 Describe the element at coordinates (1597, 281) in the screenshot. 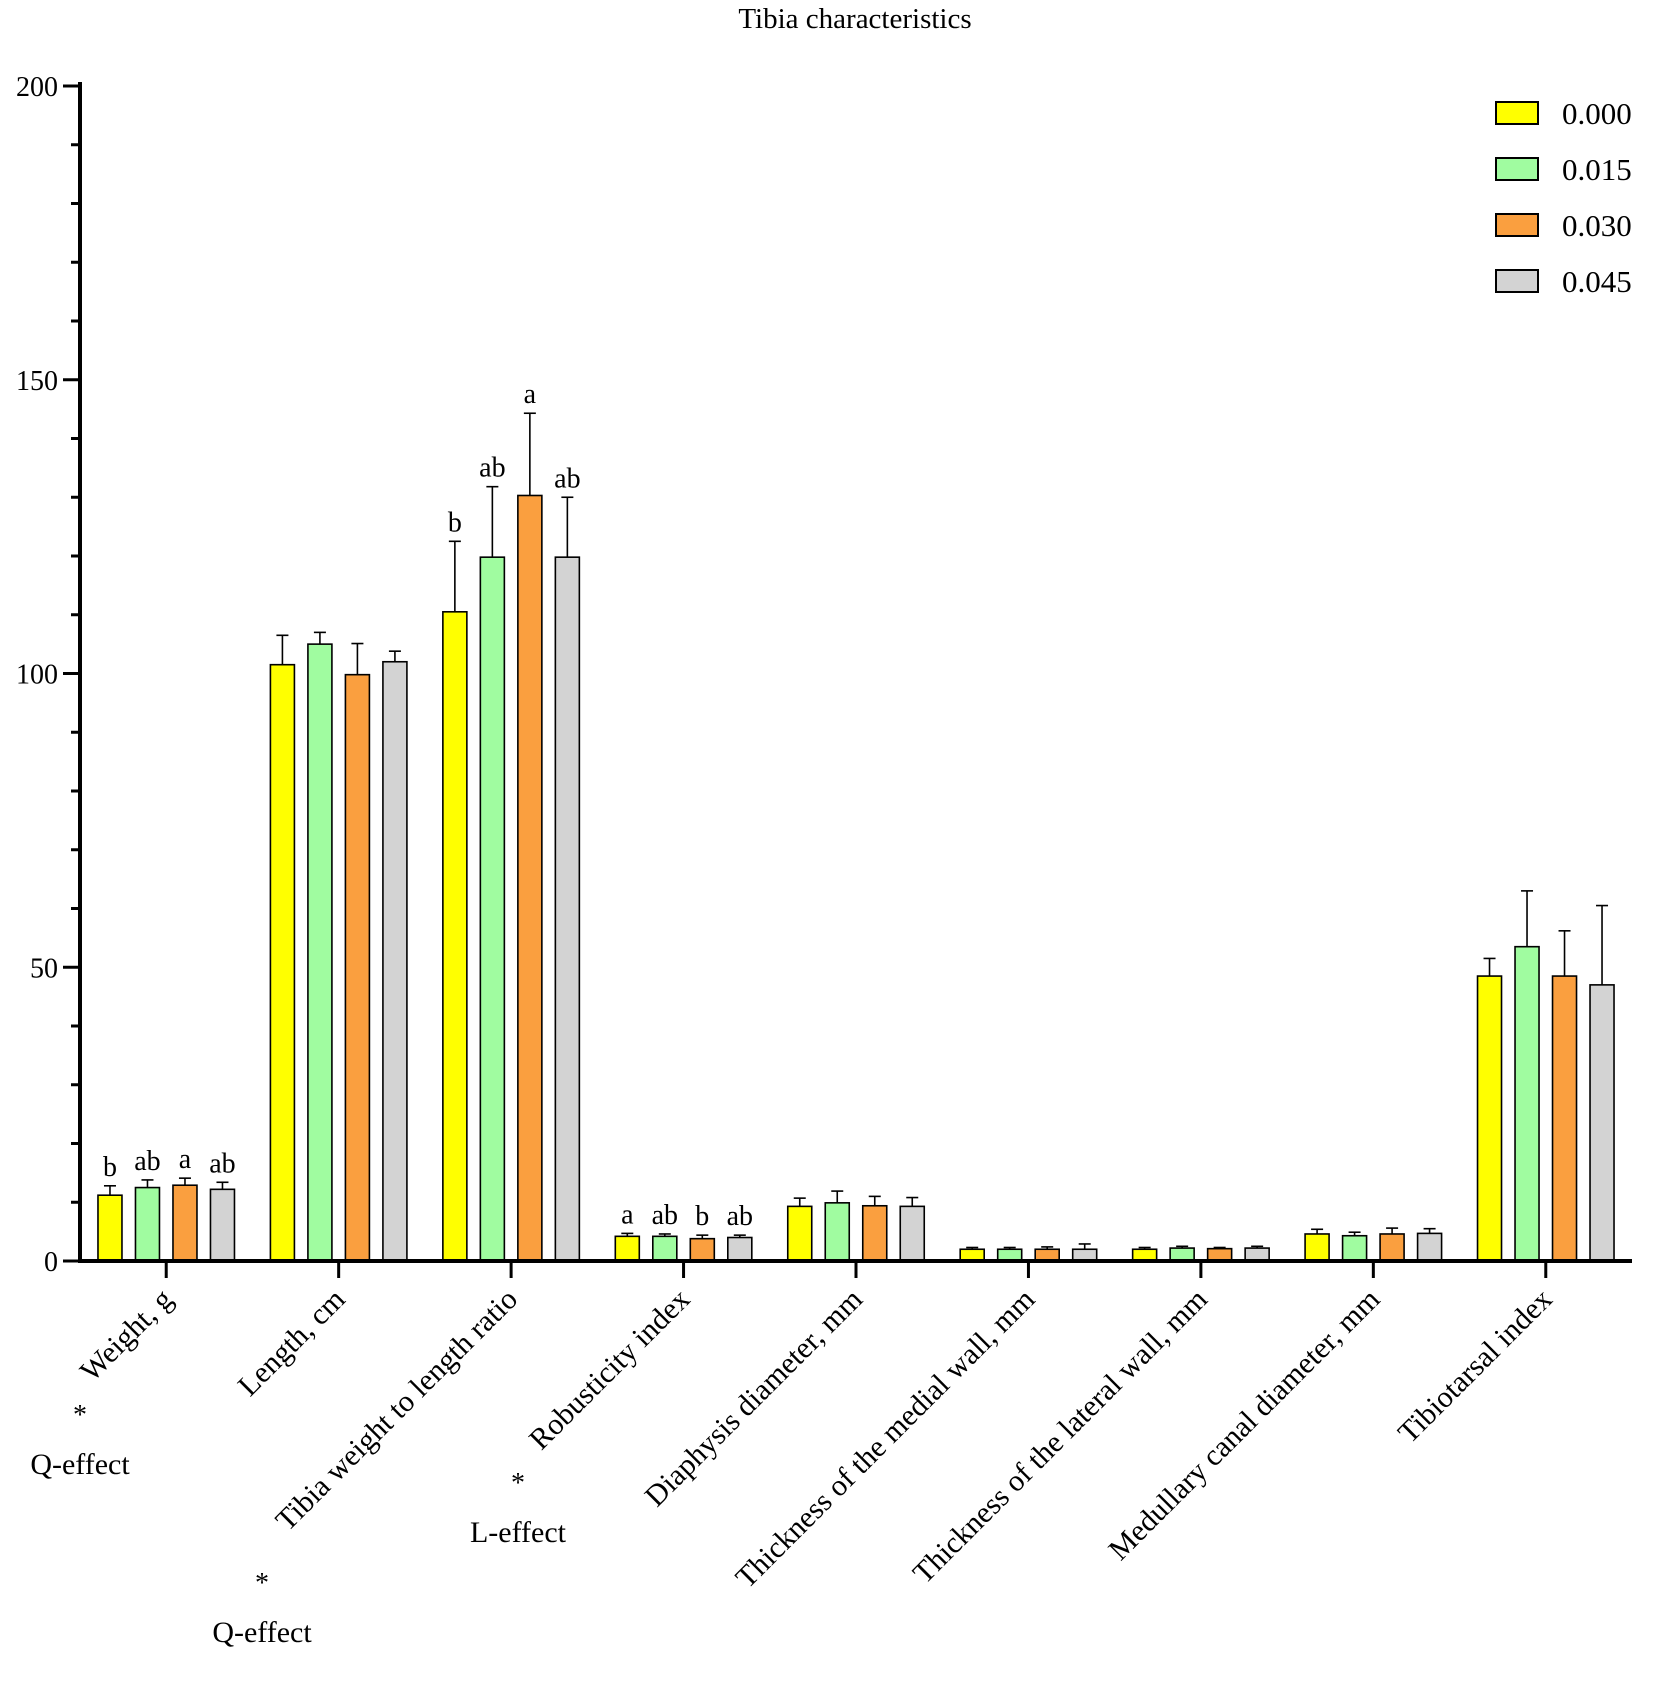

I see `legend-label: 0.045` at that location.